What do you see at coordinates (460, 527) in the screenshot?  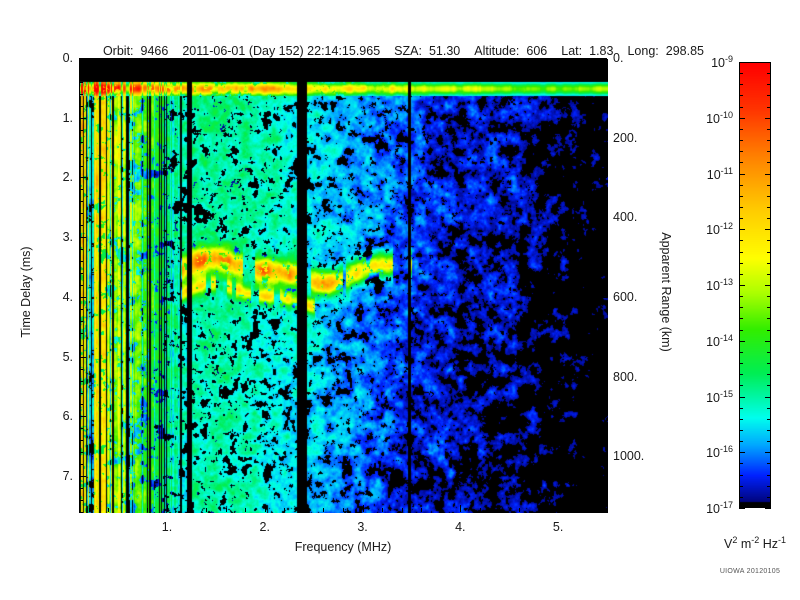 I see `x-tick-label: 4.` at bounding box center [460, 527].